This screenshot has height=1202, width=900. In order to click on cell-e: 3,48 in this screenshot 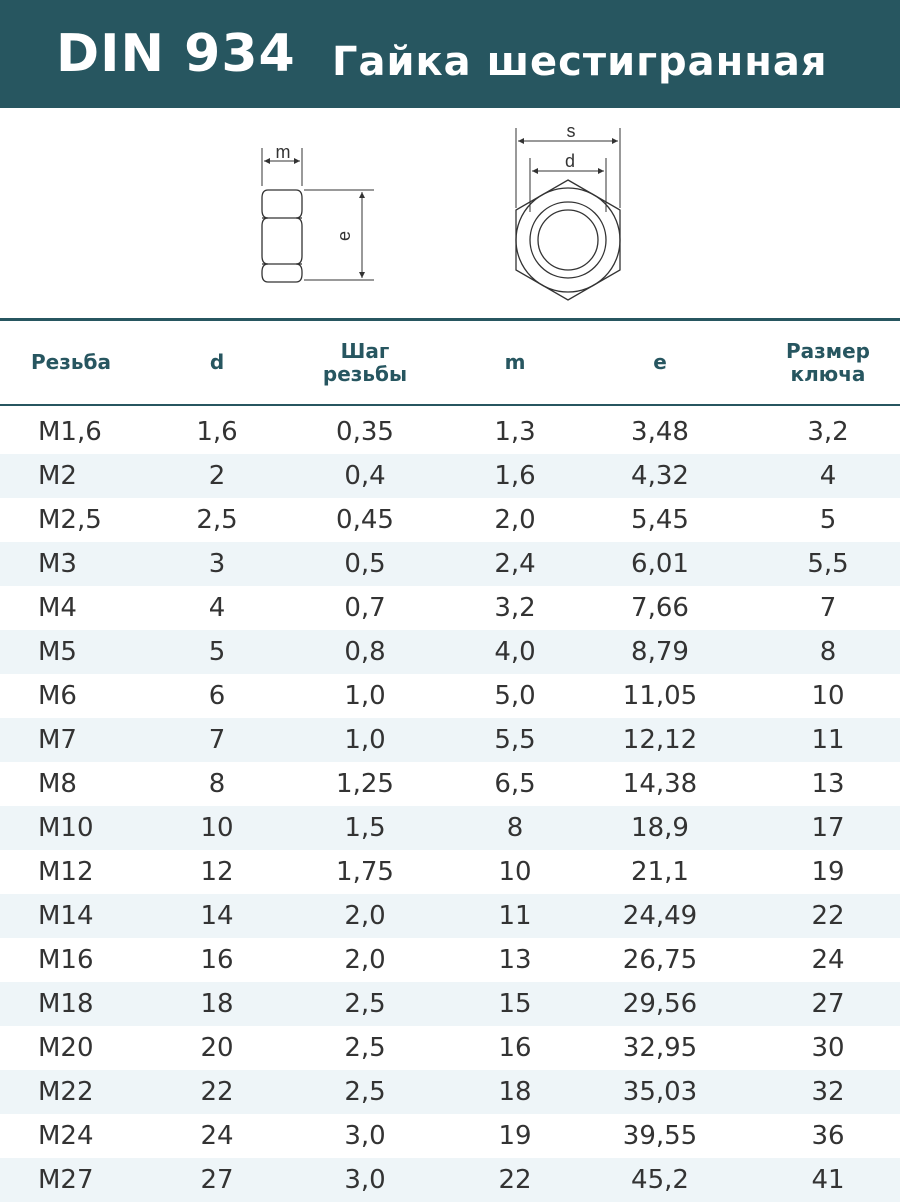, I will do `click(660, 432)`.